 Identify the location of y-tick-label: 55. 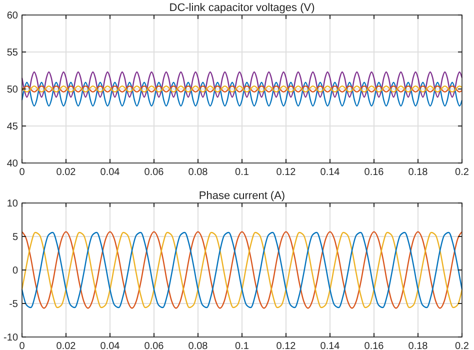
(12, 53).